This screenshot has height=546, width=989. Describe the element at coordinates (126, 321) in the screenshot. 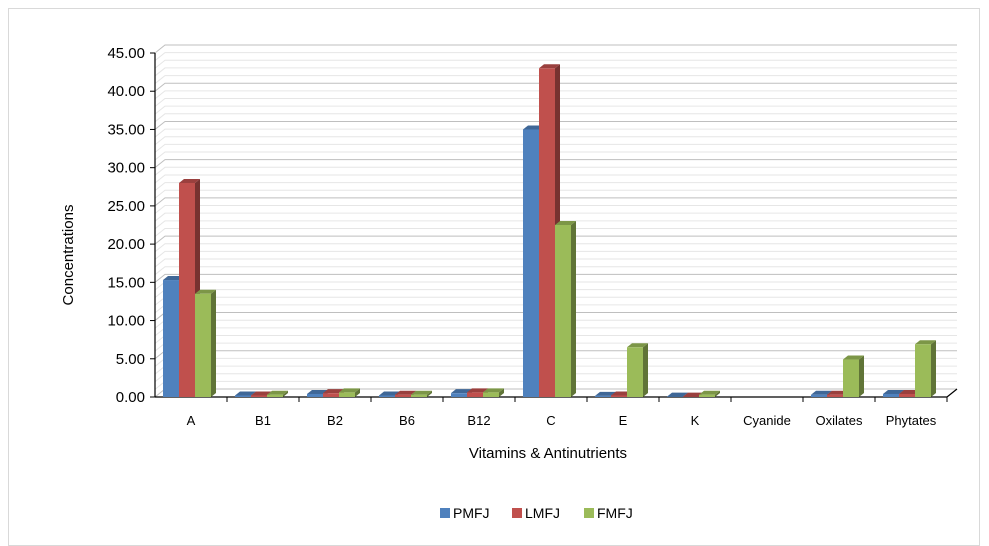

I see `y-tick-label: 10.00` at that location.